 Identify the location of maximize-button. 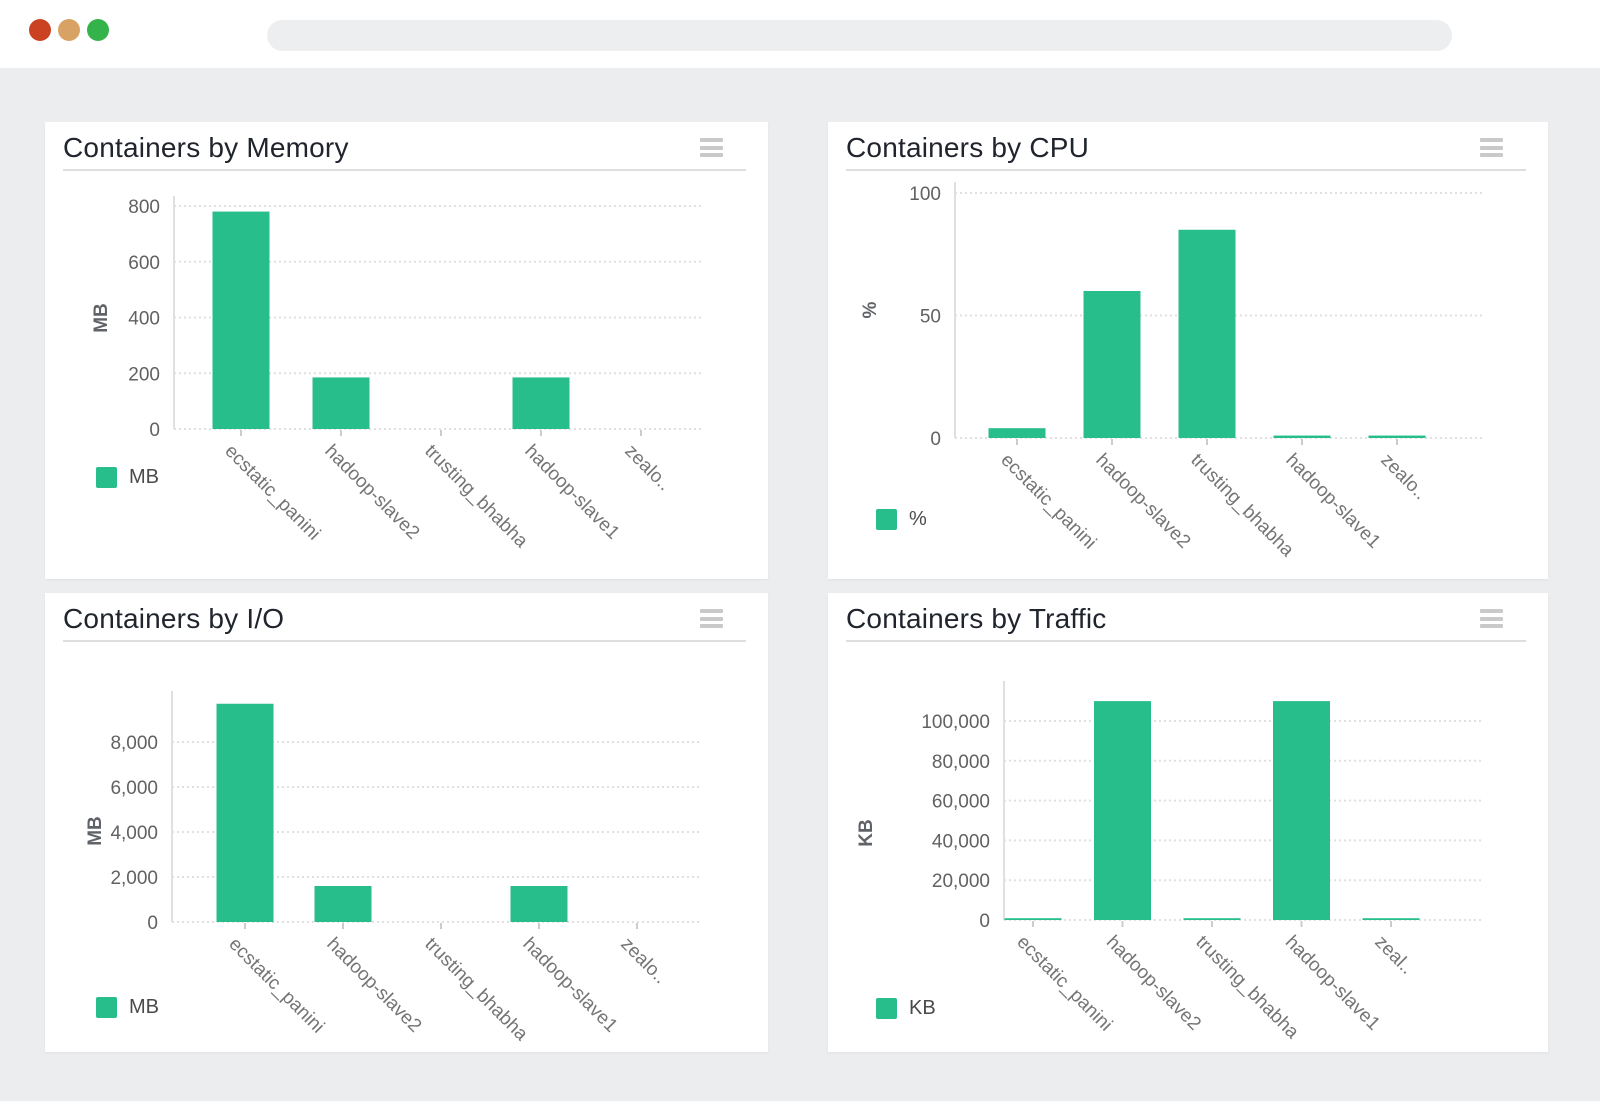
(98, 30).